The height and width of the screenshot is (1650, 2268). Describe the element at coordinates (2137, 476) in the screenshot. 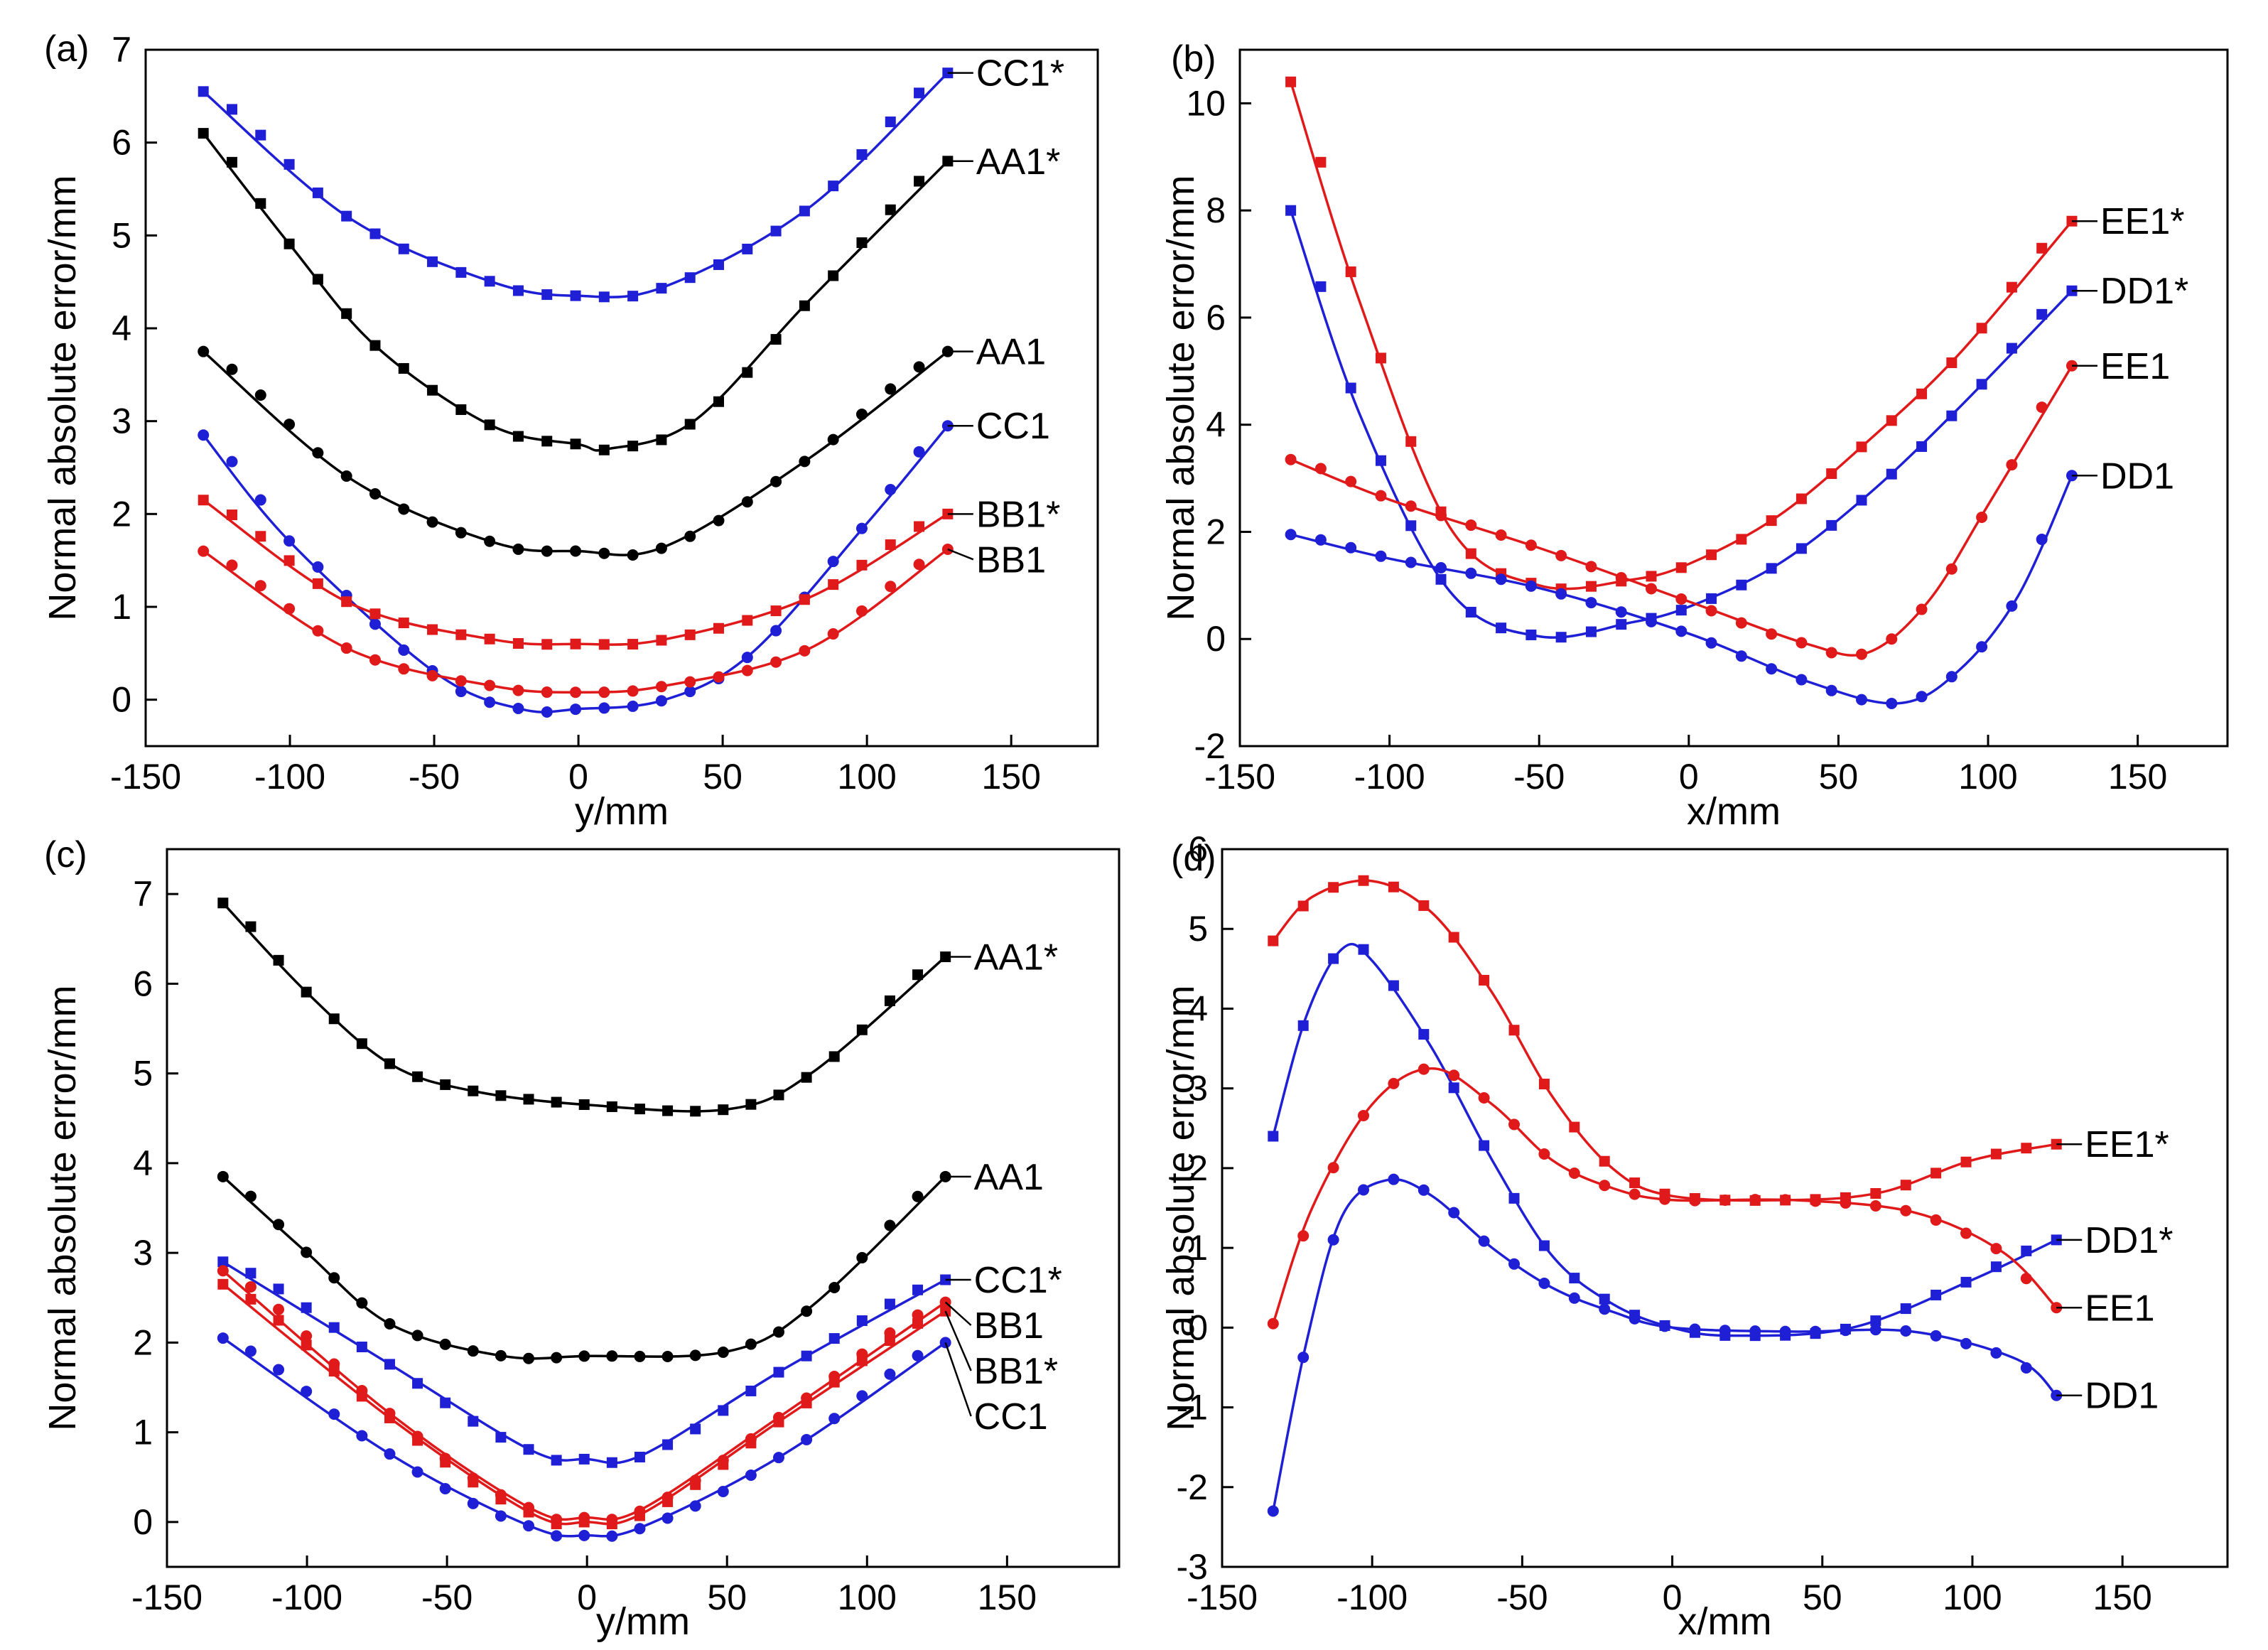

I see `series-label: DD1` at that location.